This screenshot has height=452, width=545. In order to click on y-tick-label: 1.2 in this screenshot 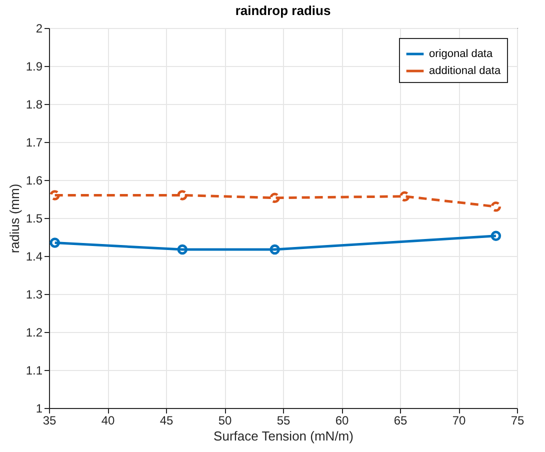, I will do `click(34, 333)`.